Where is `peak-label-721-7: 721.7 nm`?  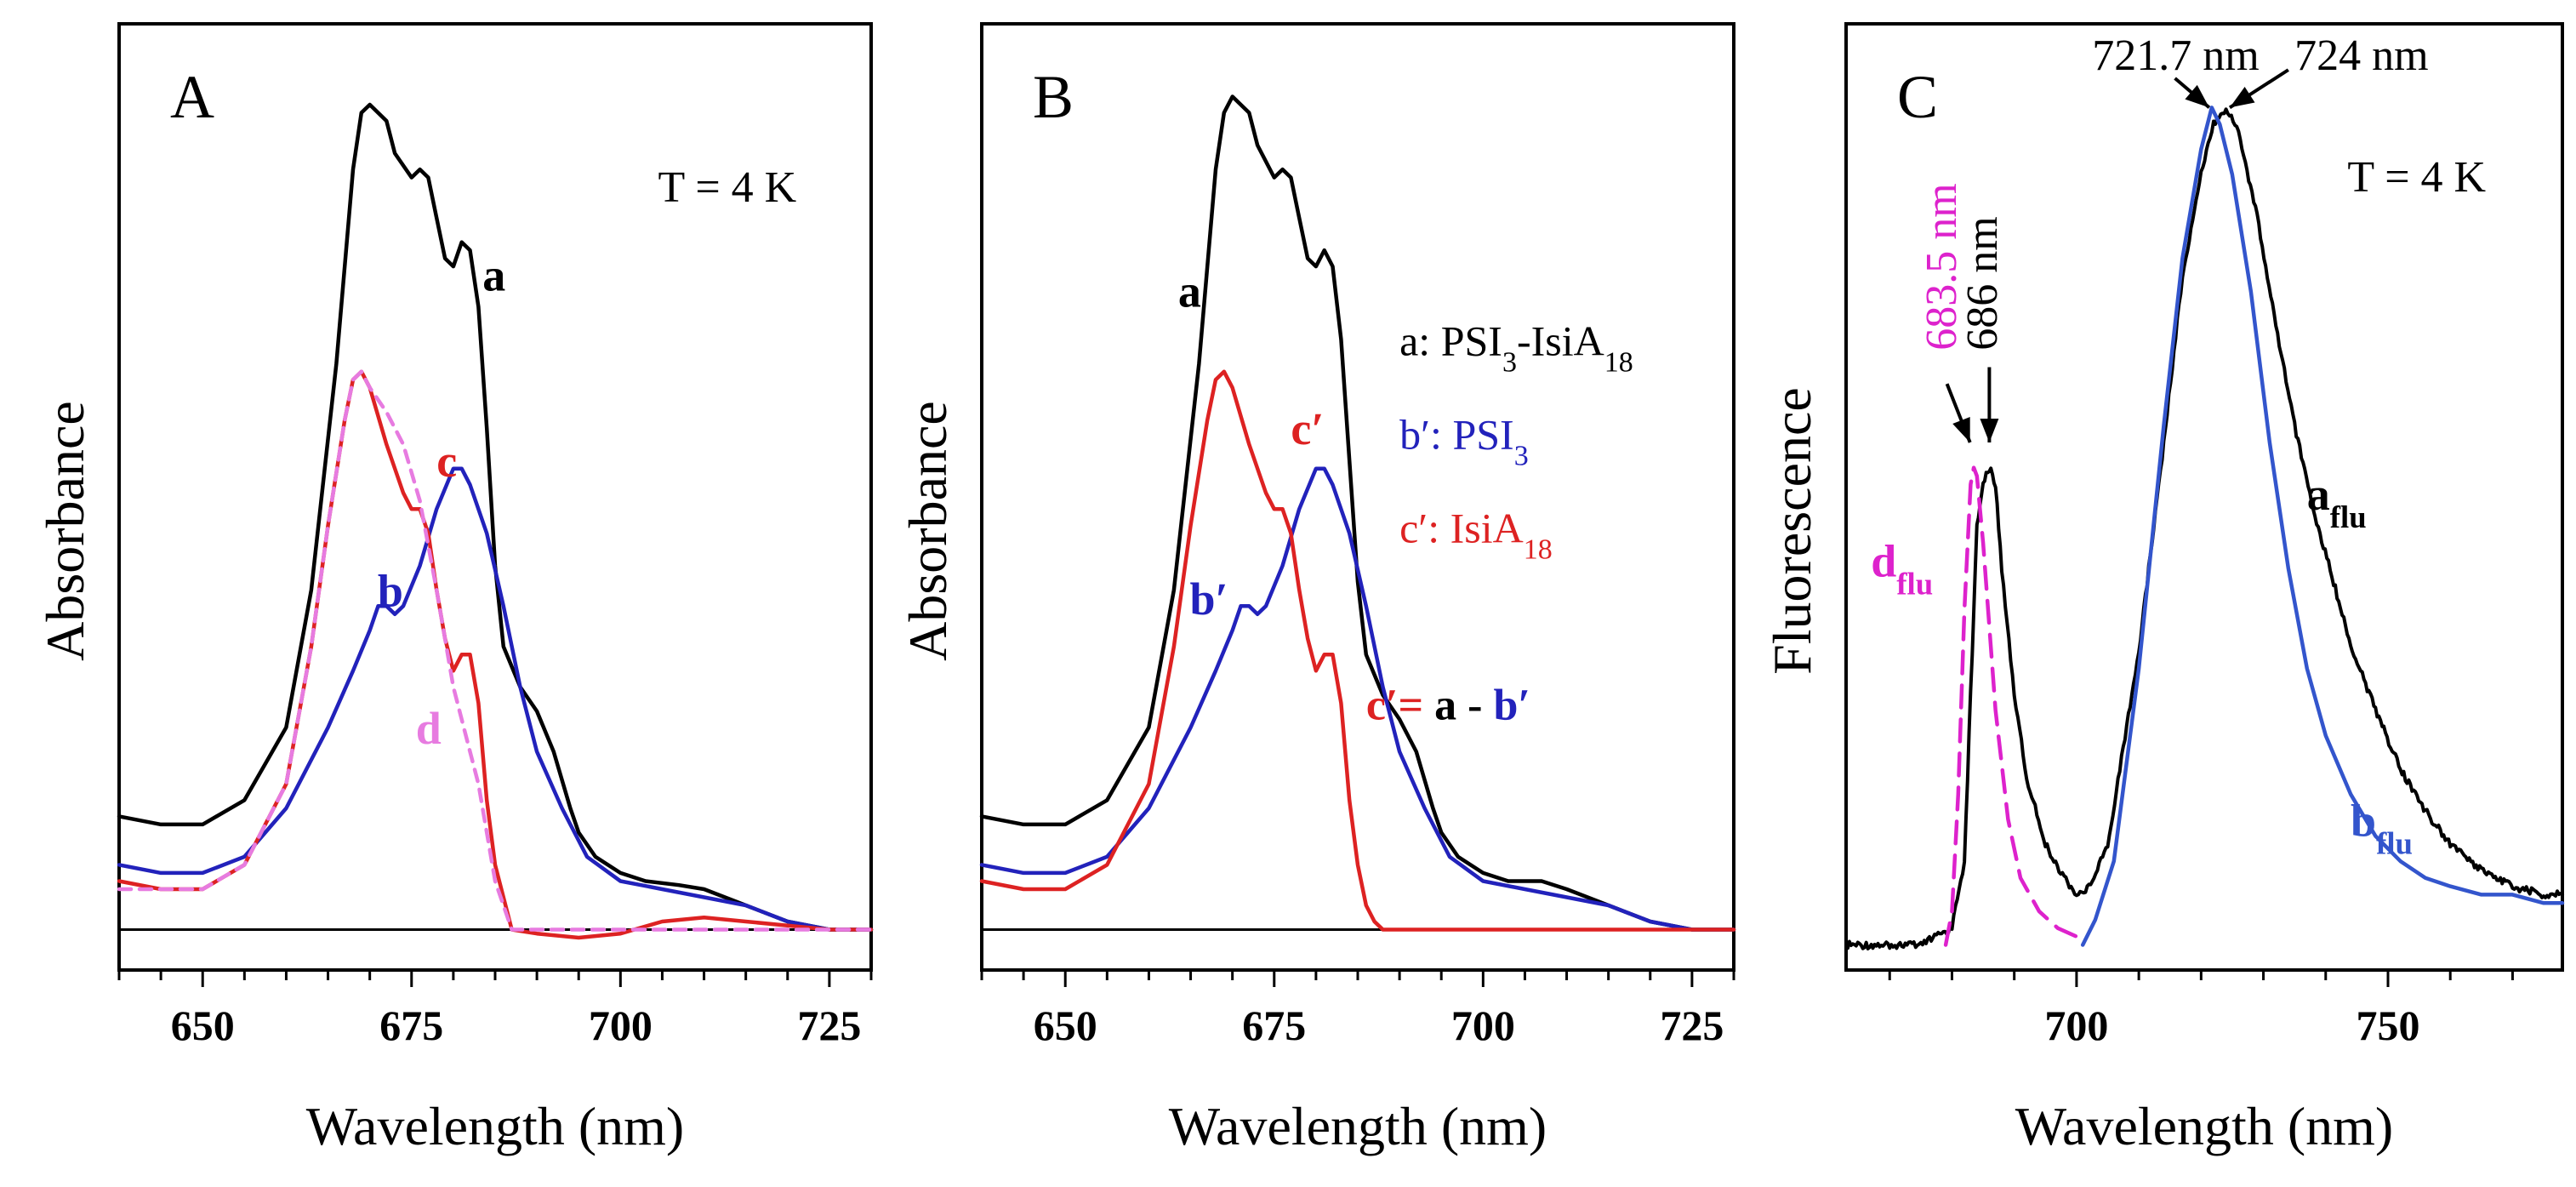 peak-label-721-7: 721.7 nm is located at coordinates (2175, 55).